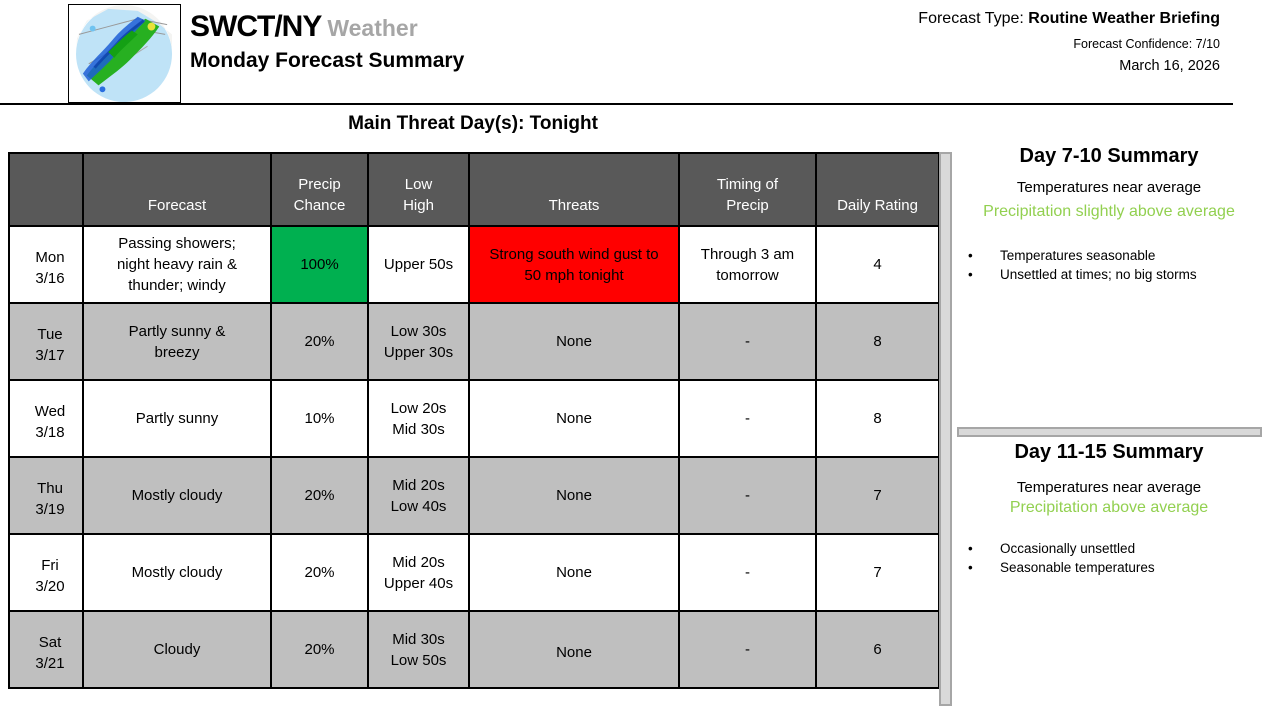 The width and height of the screenshot is (1268, 716). I want to click on bullet-item: • Unsettled at times; no big storms, so click(1117, 274).